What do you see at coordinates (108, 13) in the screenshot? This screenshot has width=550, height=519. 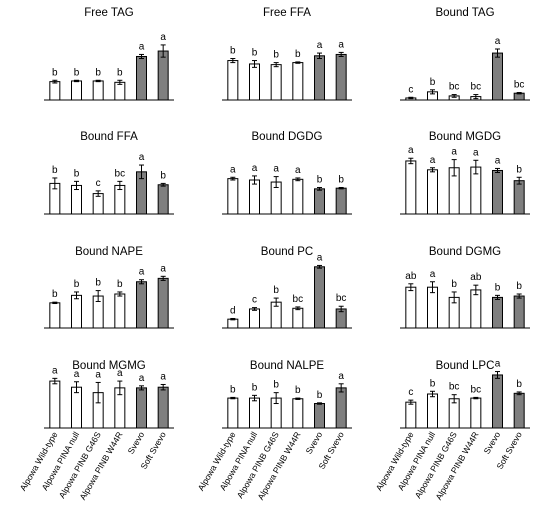 I see `panel-title: Free TAG` at bounding box center [108, 13].